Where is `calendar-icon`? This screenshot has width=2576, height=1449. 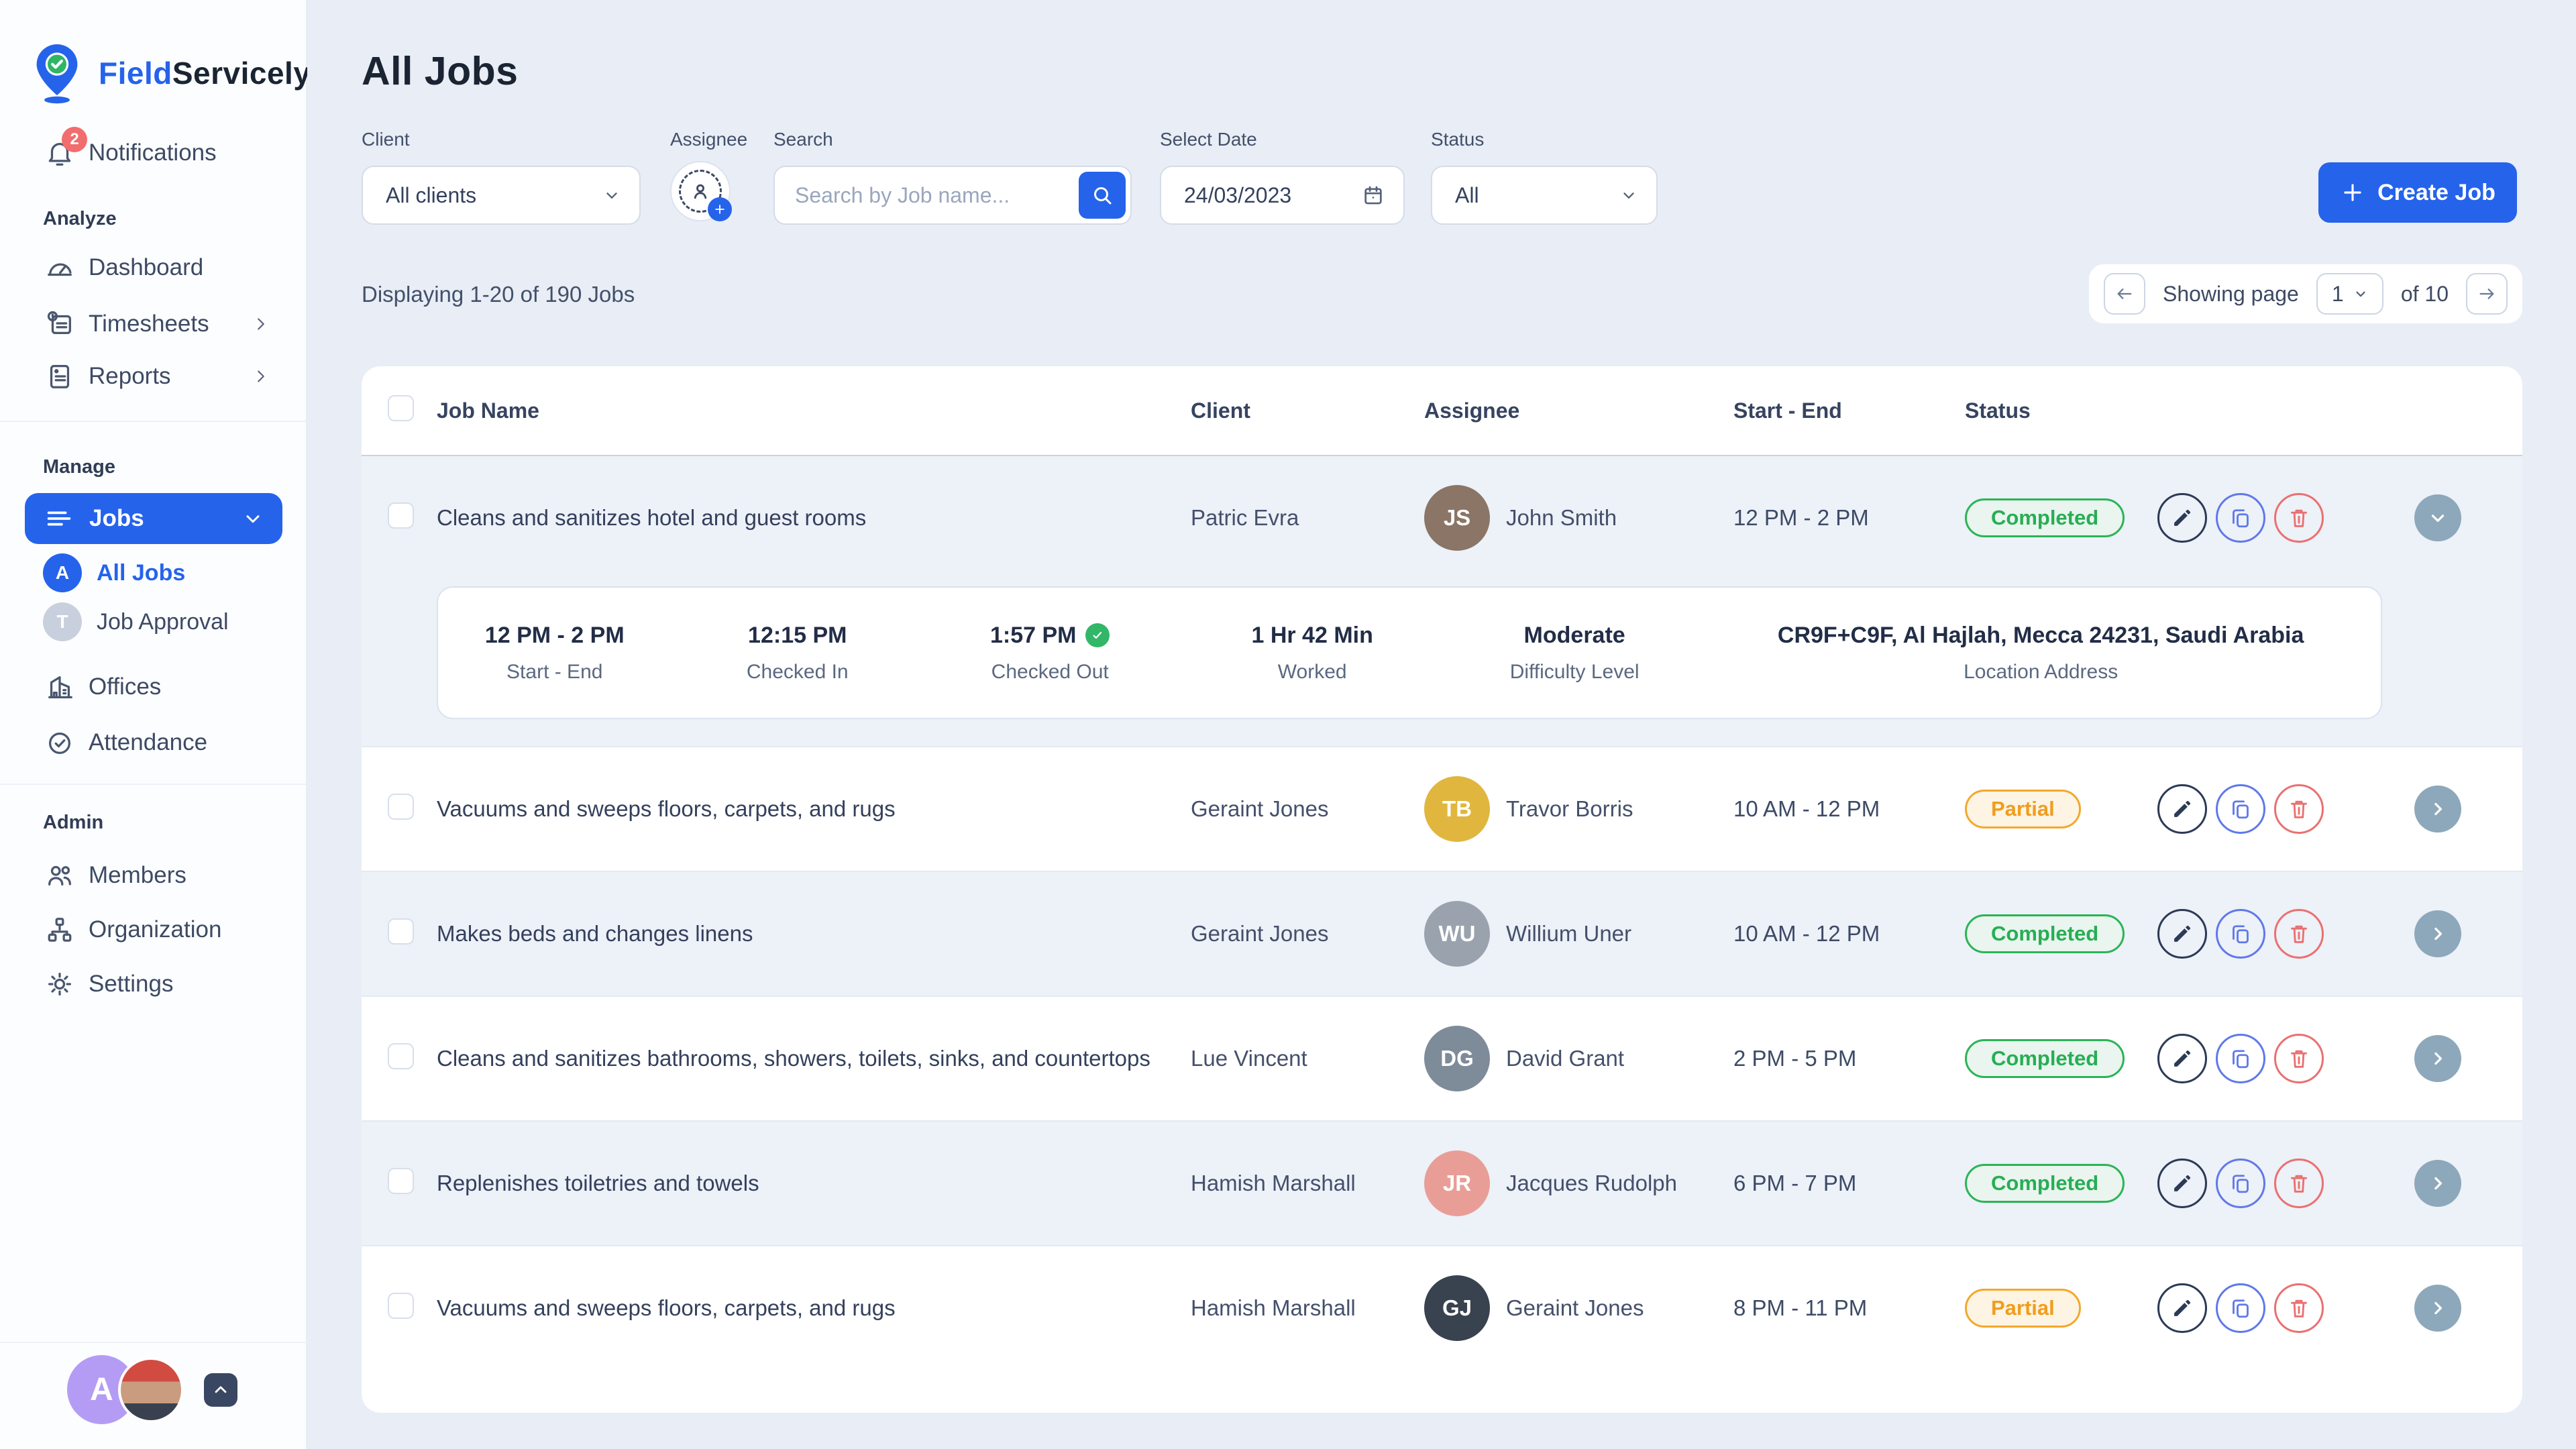
calendar-icon is located at coordinates (1373, 195).